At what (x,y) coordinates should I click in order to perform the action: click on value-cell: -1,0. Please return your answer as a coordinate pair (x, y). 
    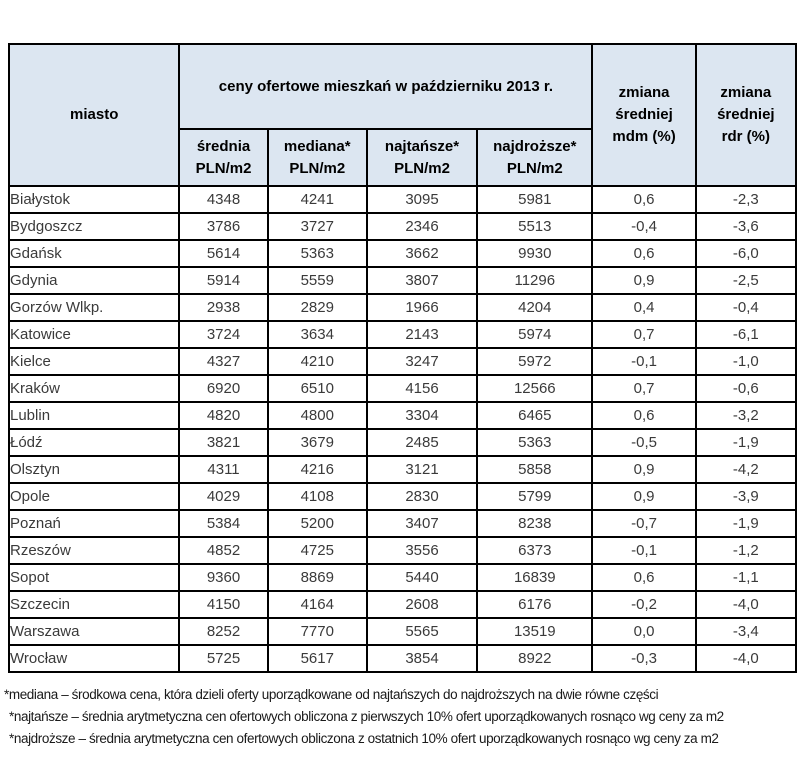
    Looking at the image, I should click on (746, 361).